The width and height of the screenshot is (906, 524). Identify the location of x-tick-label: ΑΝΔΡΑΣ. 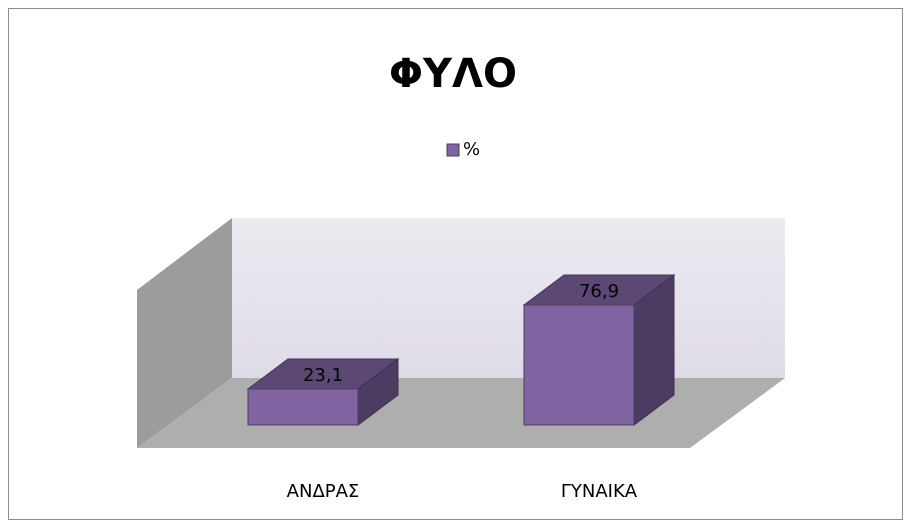
(323, 491).